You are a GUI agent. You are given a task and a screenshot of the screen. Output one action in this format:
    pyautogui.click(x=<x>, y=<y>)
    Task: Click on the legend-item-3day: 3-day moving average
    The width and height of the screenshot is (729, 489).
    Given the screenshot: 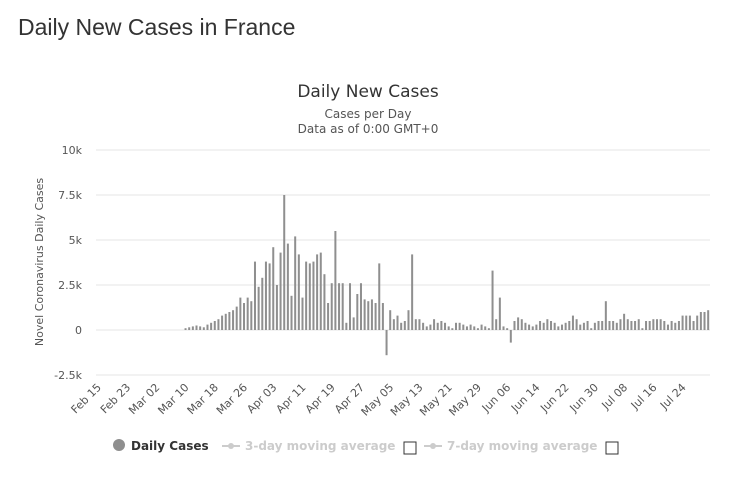 What is the action you would take?
    pyautogui.click(x=308, y=446)
    